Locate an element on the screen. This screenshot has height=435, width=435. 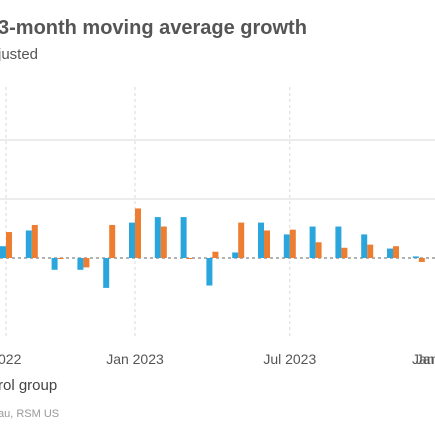
chart-subtitle: justed is located at coordinates (19, 54).